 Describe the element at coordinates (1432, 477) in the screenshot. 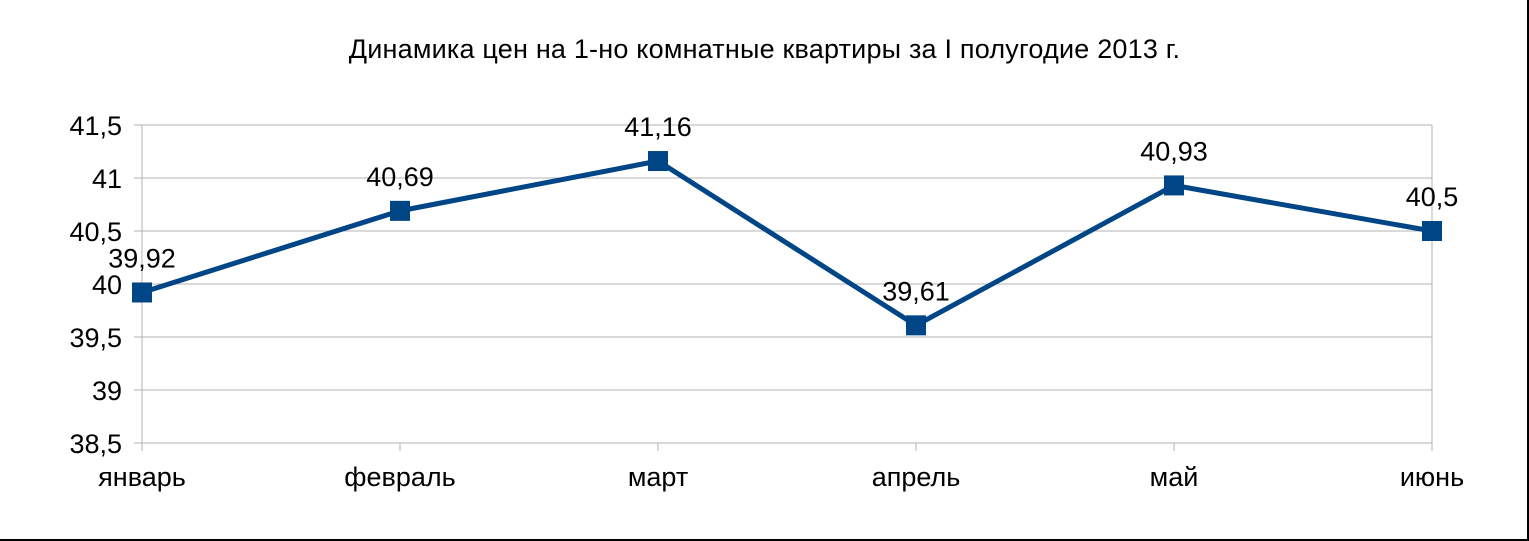

I see `x-tick-label: июнь` at that location.